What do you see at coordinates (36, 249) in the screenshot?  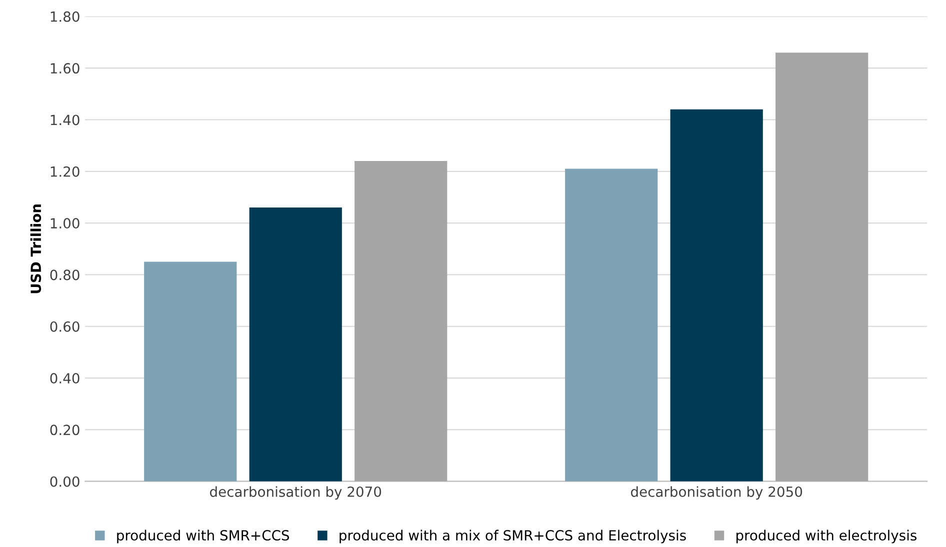 I see `y-axis-title: USD Trillion` at bounding box center [36, 249].